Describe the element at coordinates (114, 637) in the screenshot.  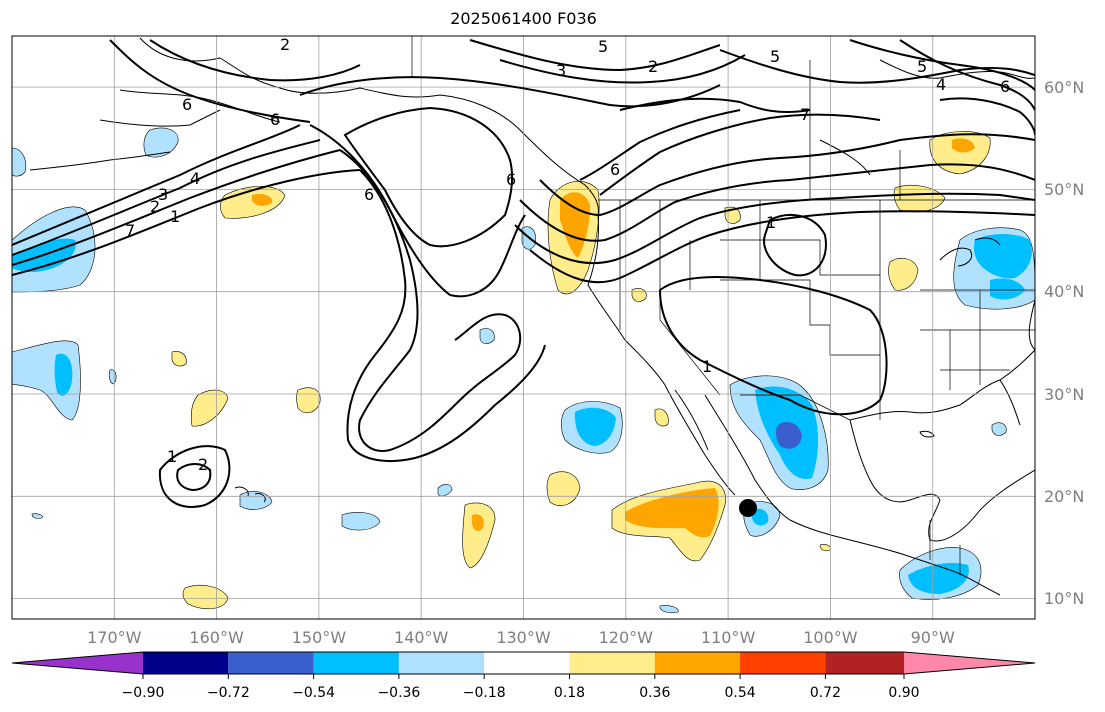
I see `lon-tick-label: 170°W` at that location.